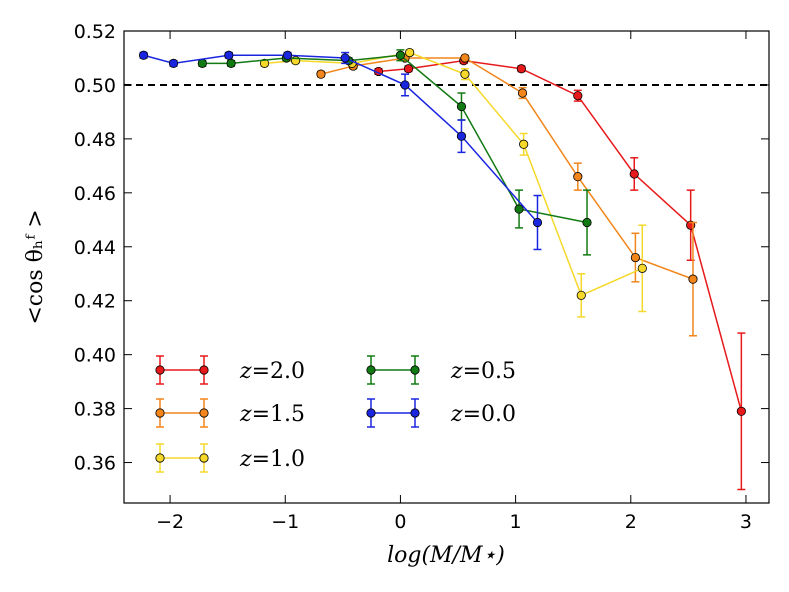  What do you see at coordinates (441, 370) in the screenshot?
I see `legend-entry: z=0.5` at bounding box center [441, 370].